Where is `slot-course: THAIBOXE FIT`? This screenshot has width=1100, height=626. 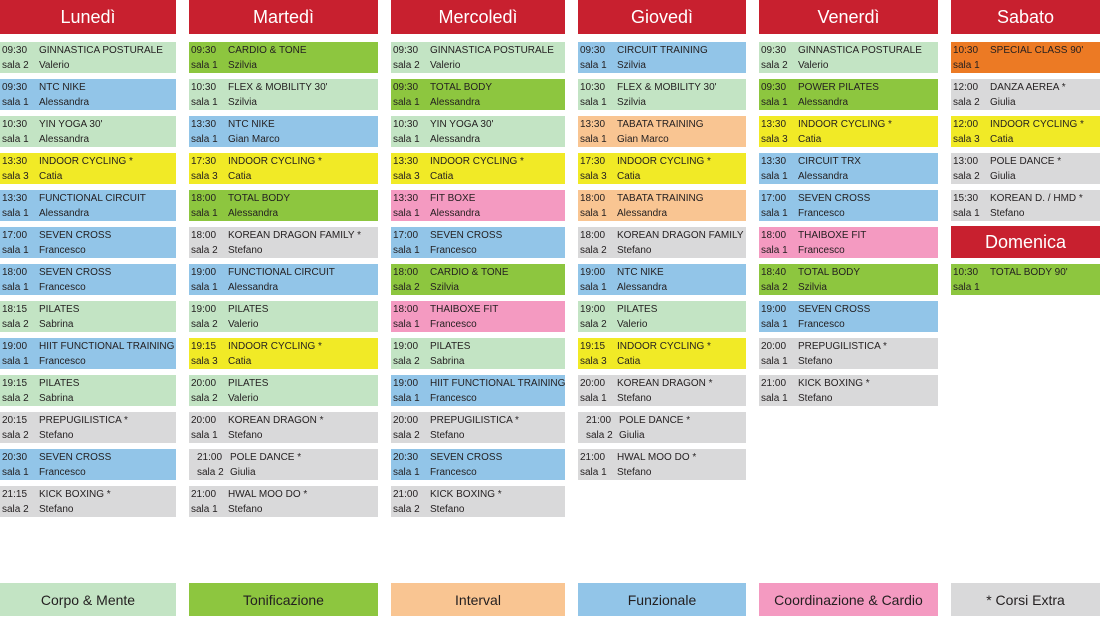
slot-course: THAIBOXE FIT is located at coordinates (464, 309).